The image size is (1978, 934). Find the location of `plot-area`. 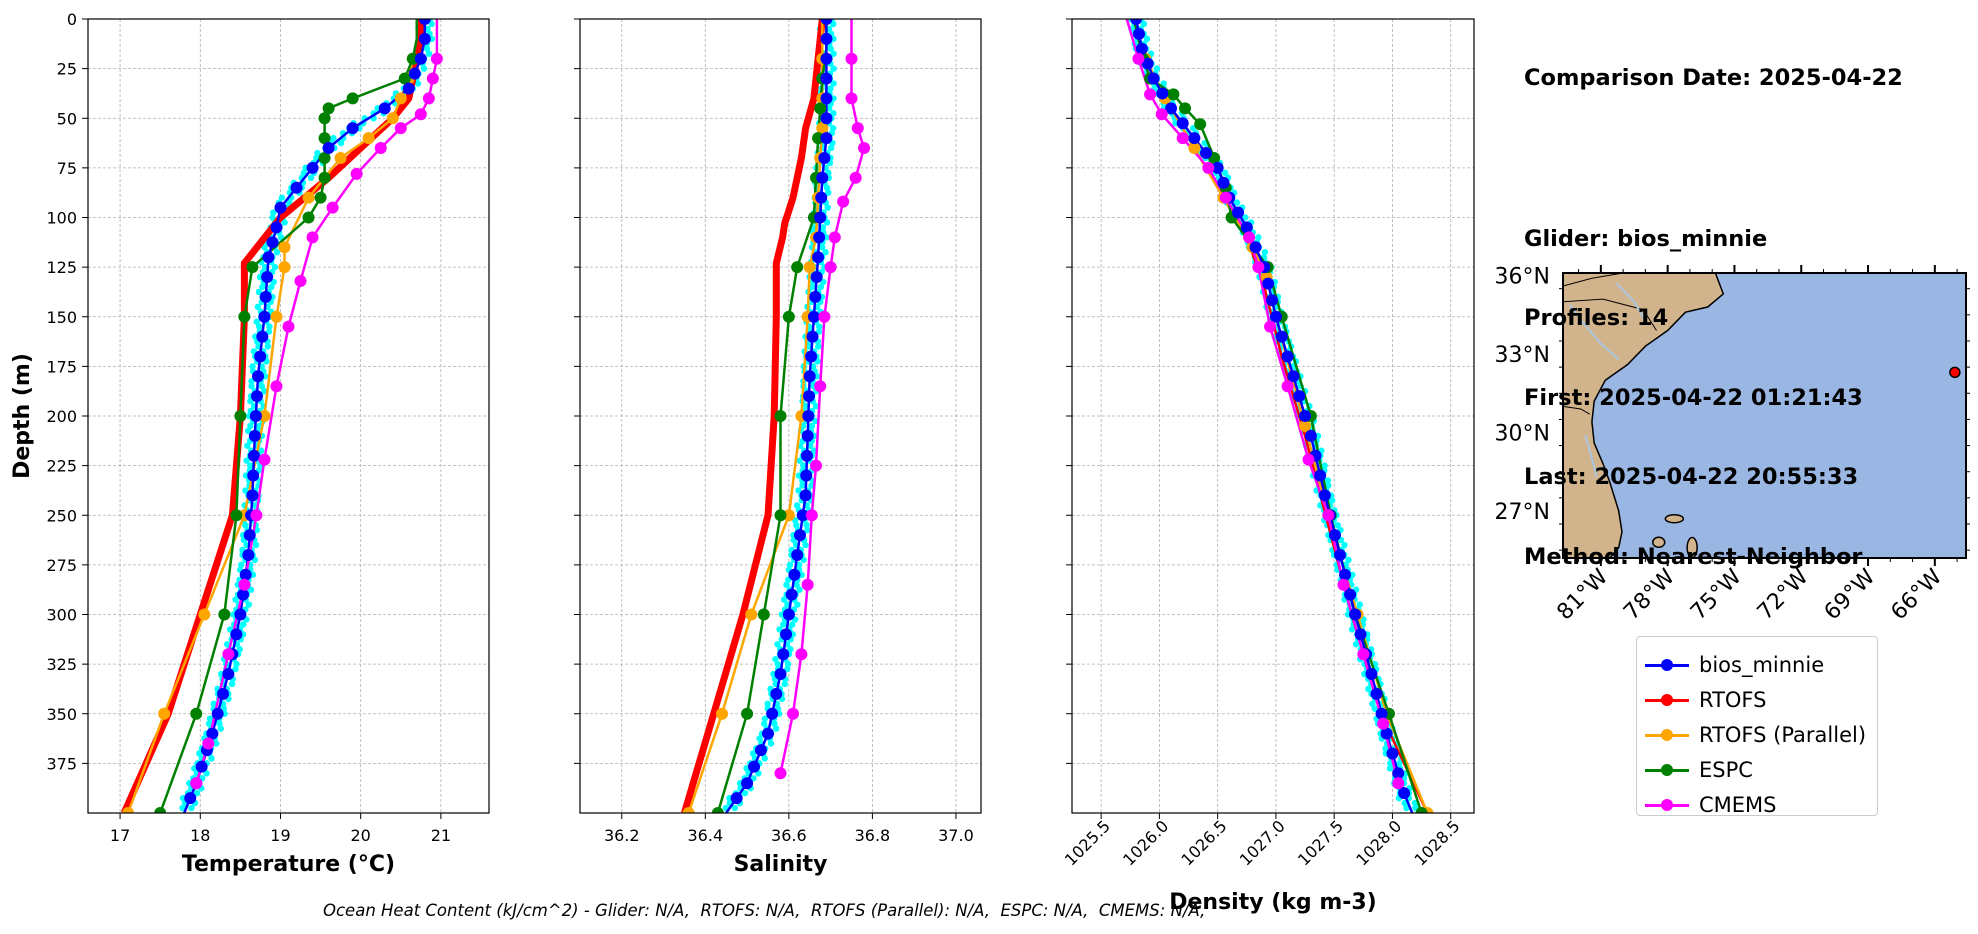

plot-area is located at coordinates (776, 416).